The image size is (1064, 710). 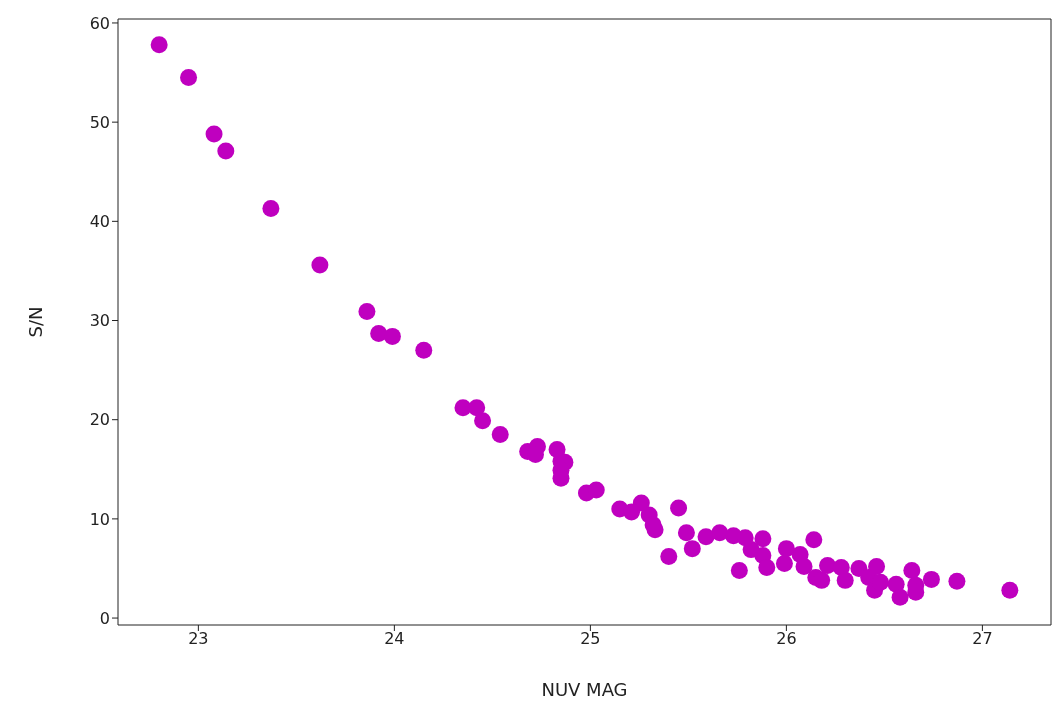 What do you see at coordinates (394, 639) in the screenshot?
I see `x-tick-label: 24` at bounding box center [394, 639].